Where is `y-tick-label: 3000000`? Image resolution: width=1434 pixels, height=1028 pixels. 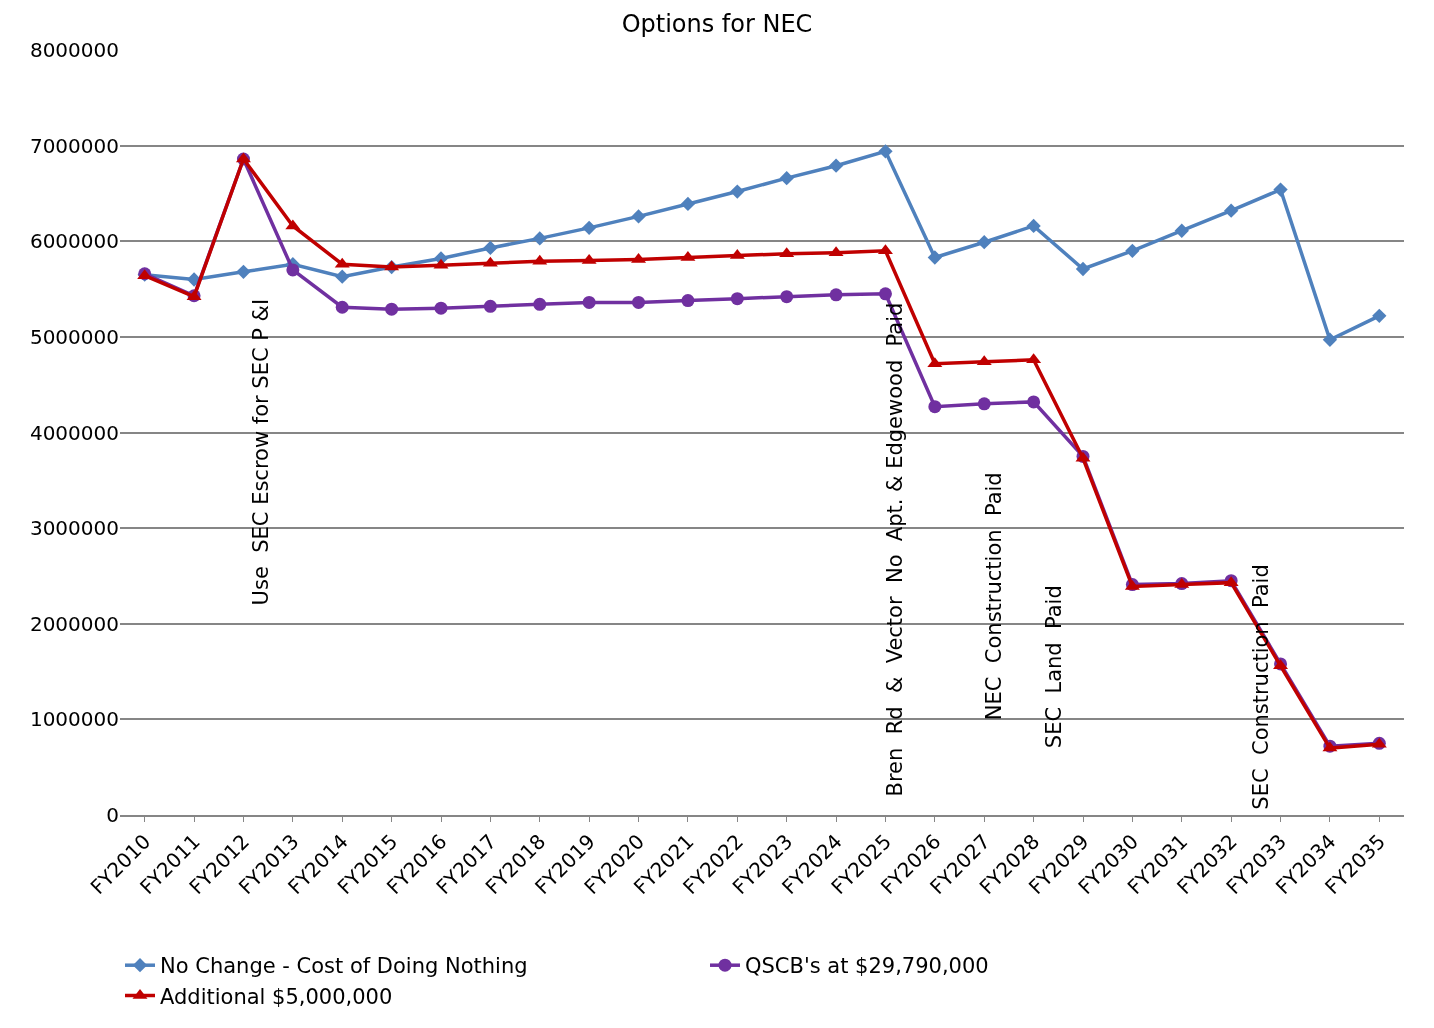 y-tick-label: 3000000 is located at coordinates (74, 528).